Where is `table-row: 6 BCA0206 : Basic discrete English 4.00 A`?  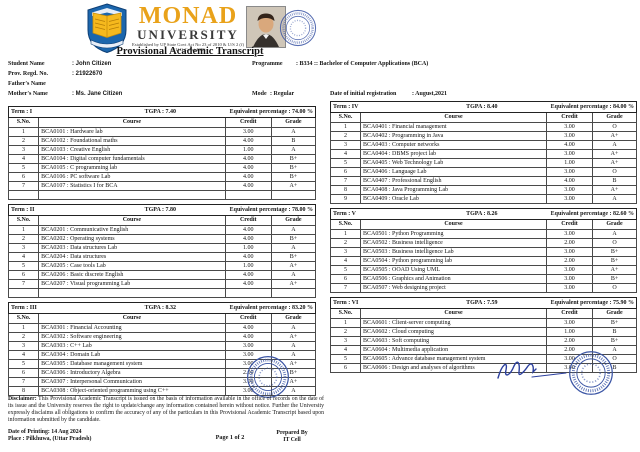
table-row: 6 BCA0206 : Basic discrete English 4.00 A is located at coordinates (162, 275).